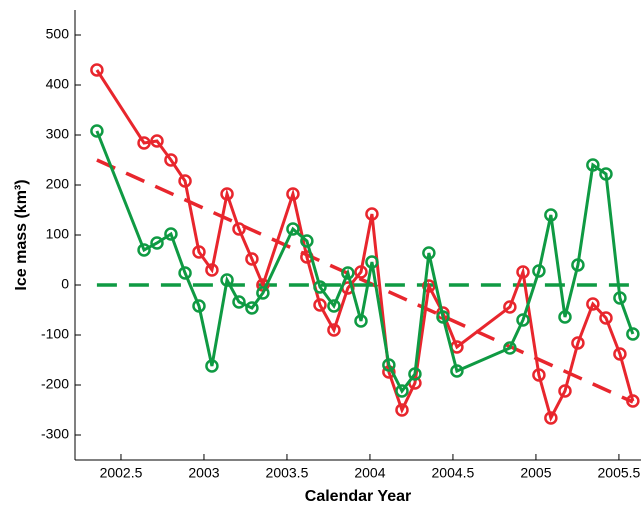 The image size is (641, 510). Describe the element at coordinates (55, 334) in the screenshot. I see `y-tick-label: -100` at that location.